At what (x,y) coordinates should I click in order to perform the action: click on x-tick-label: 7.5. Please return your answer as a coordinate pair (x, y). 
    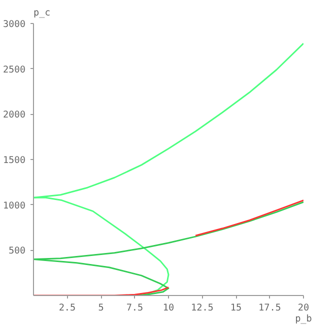
    Looking at the image, I should click on (135, 308).